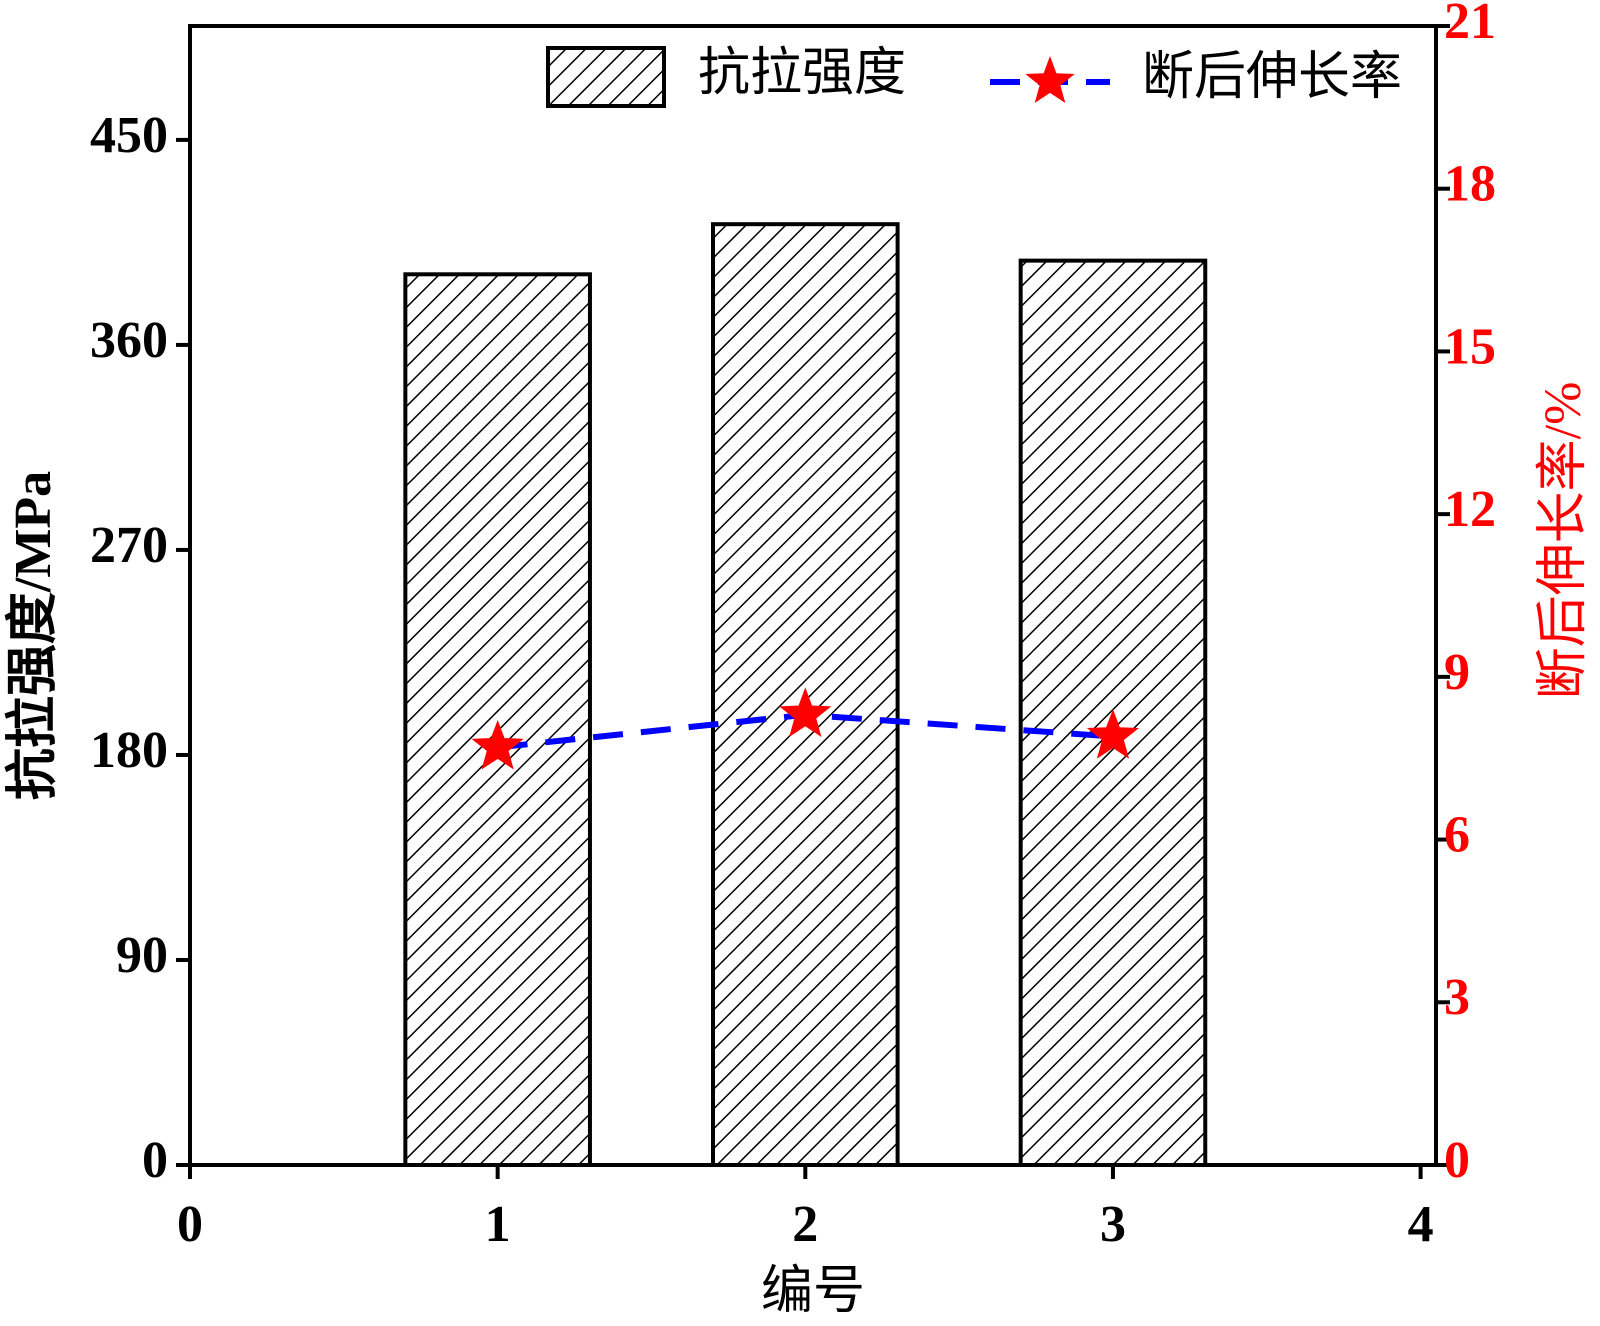  I want to click on x-axis-label: 编号, so click(813, 1291).